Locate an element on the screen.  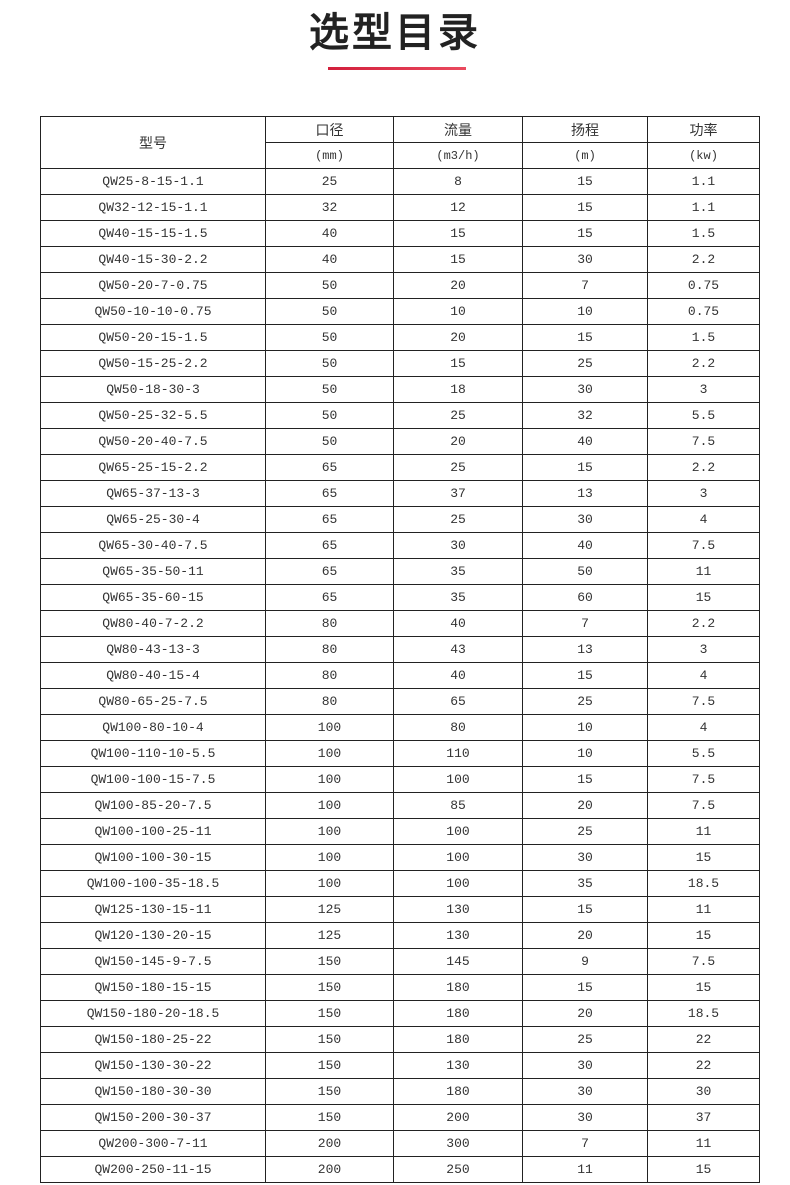
cell-head: 30 is located at coordinates (585, 1091).